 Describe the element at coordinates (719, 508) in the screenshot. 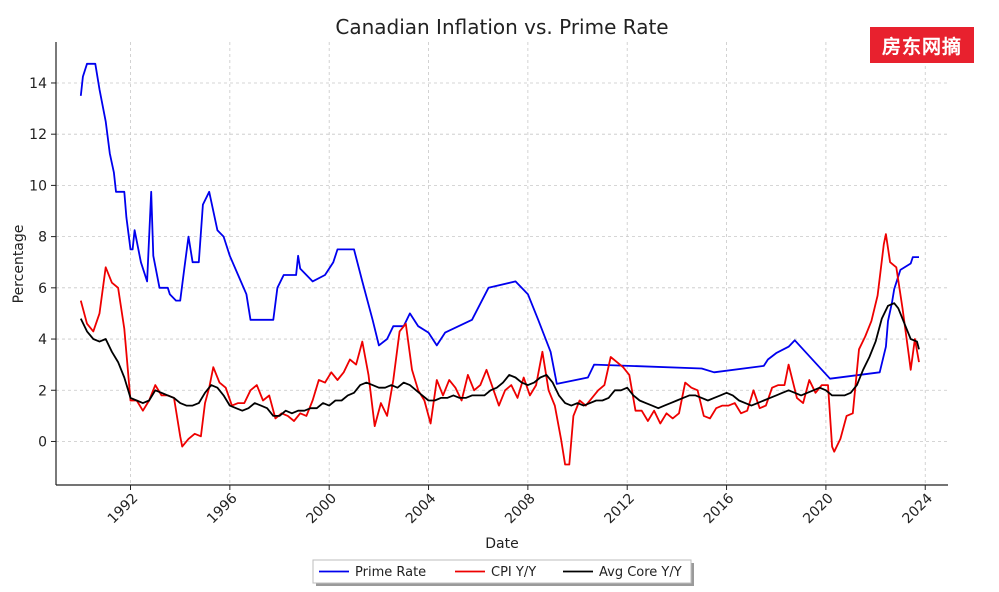

I see `x-tick-label: 2016` at that location.